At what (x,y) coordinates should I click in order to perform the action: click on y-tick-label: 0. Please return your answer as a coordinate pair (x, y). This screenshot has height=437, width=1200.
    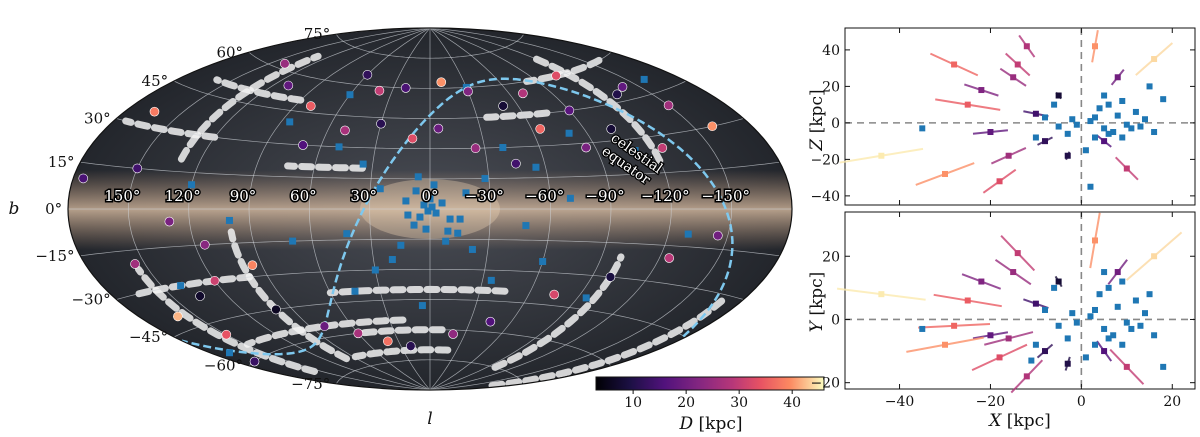
    Looking at the image, I should click on (835, 124).